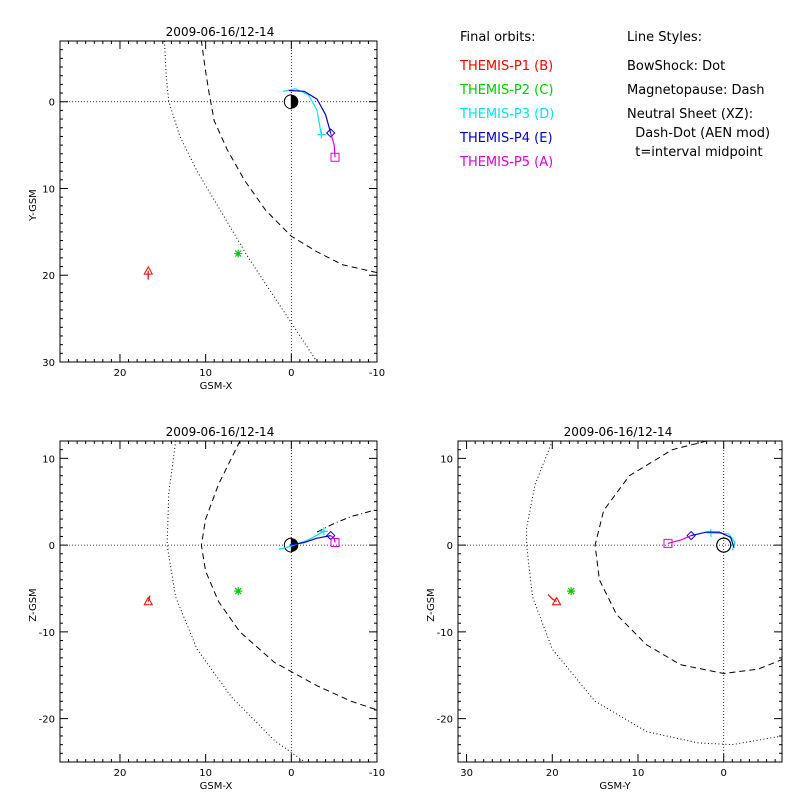 Image resolution: width=800 pixels, height=800 pixels. Describe the element at coordinates (220, 432) in the screenshot. I see `panel-title-xz: 2009-06-16/12-14` at that location.